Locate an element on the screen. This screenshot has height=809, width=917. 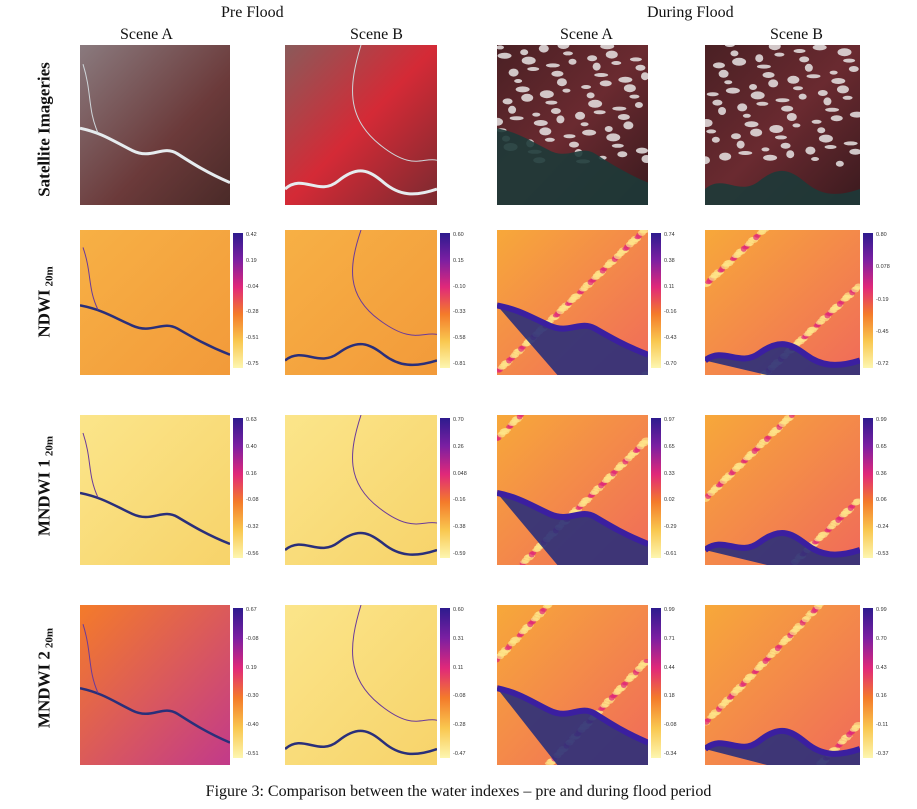
colorbar-tick-label: 0.02 is located at coordinates (669, 500).